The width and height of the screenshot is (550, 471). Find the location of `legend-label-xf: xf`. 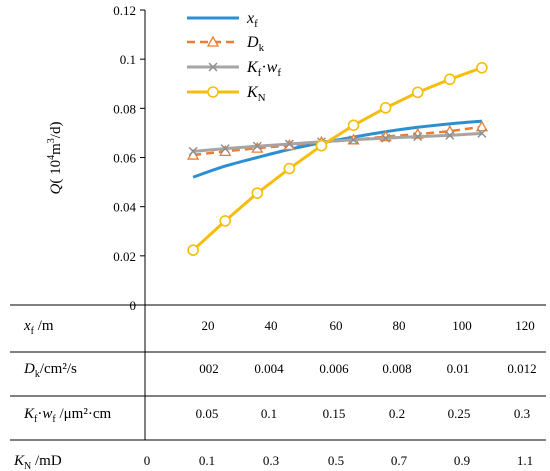

legend-label-xf: xf is located at coordinates (252, 20).